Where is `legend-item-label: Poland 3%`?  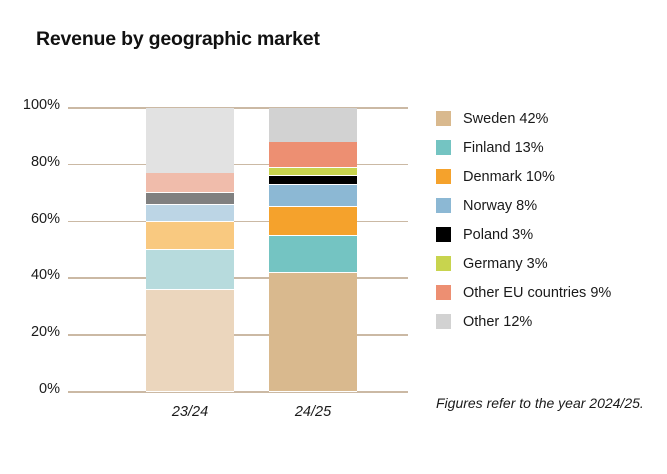 legend-item-label: Poland 3% is located at coordinates (498, 234).